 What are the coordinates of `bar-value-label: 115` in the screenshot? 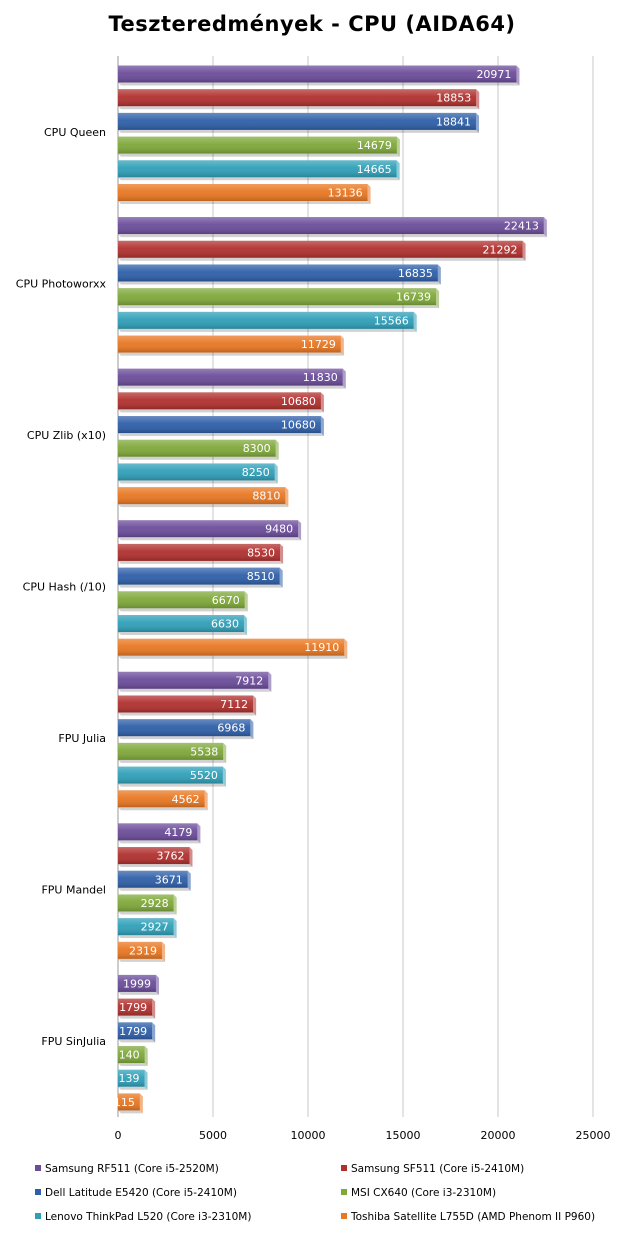 It's located at (124, 1102).